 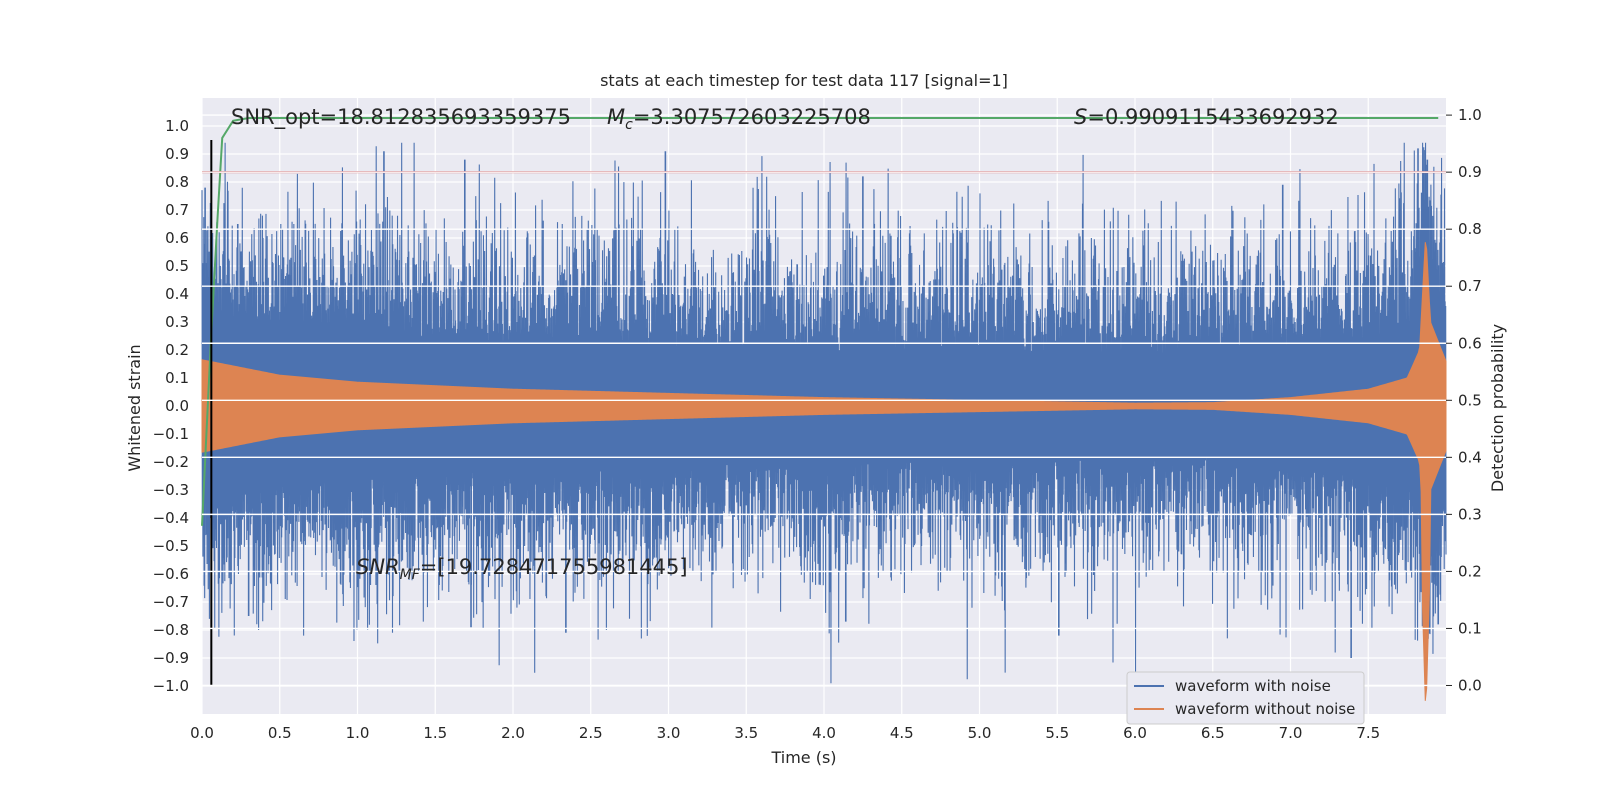 What do you see at coordinates (1470, 115) in the screenshot?
I see `y2-tick-label: 1.0` at bounding box center [1470, 115].